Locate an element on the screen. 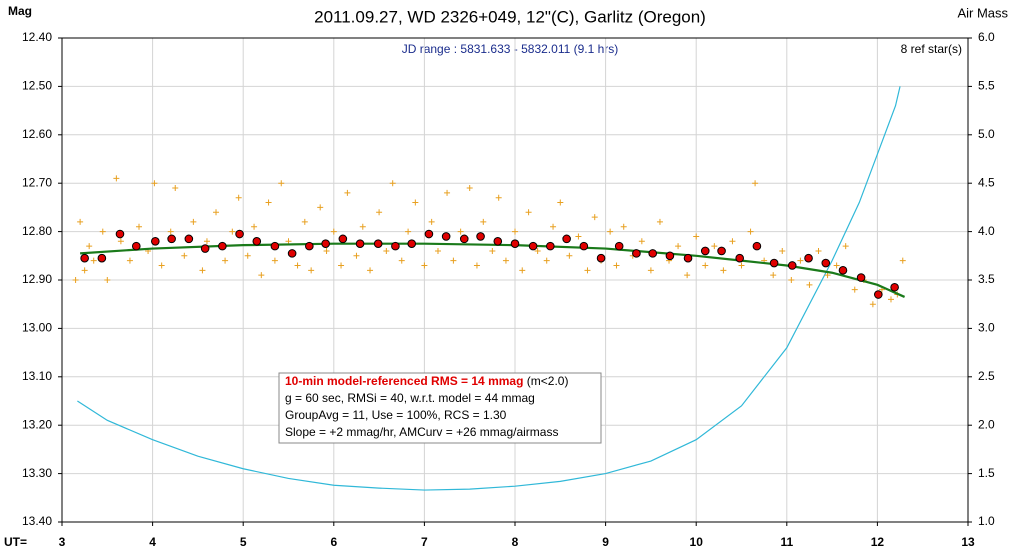 This screenshot has width=1018, height=560. stats-headline-note: (m<2.0) is located at coordinates (548, 381).